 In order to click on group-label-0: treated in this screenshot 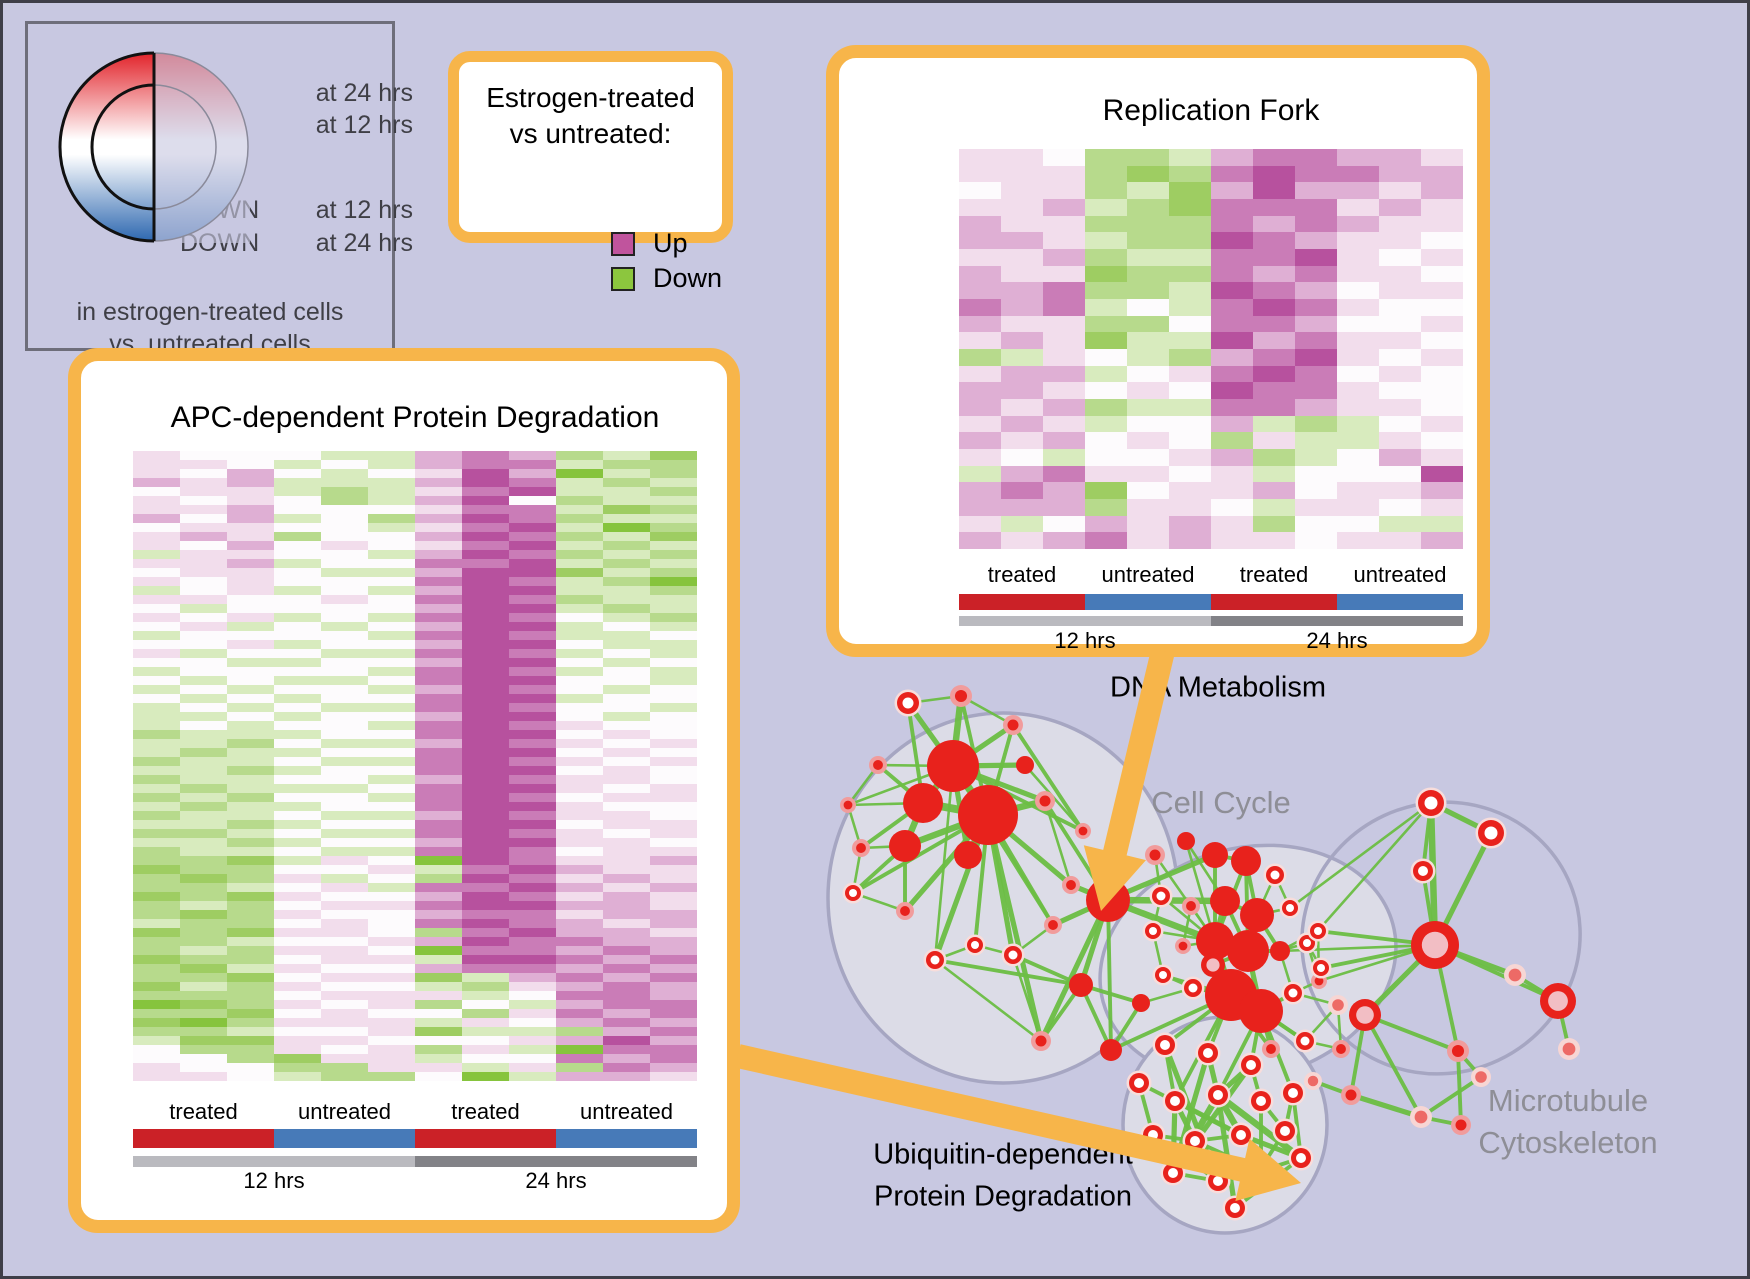, I will do `click(203, 1111)`.